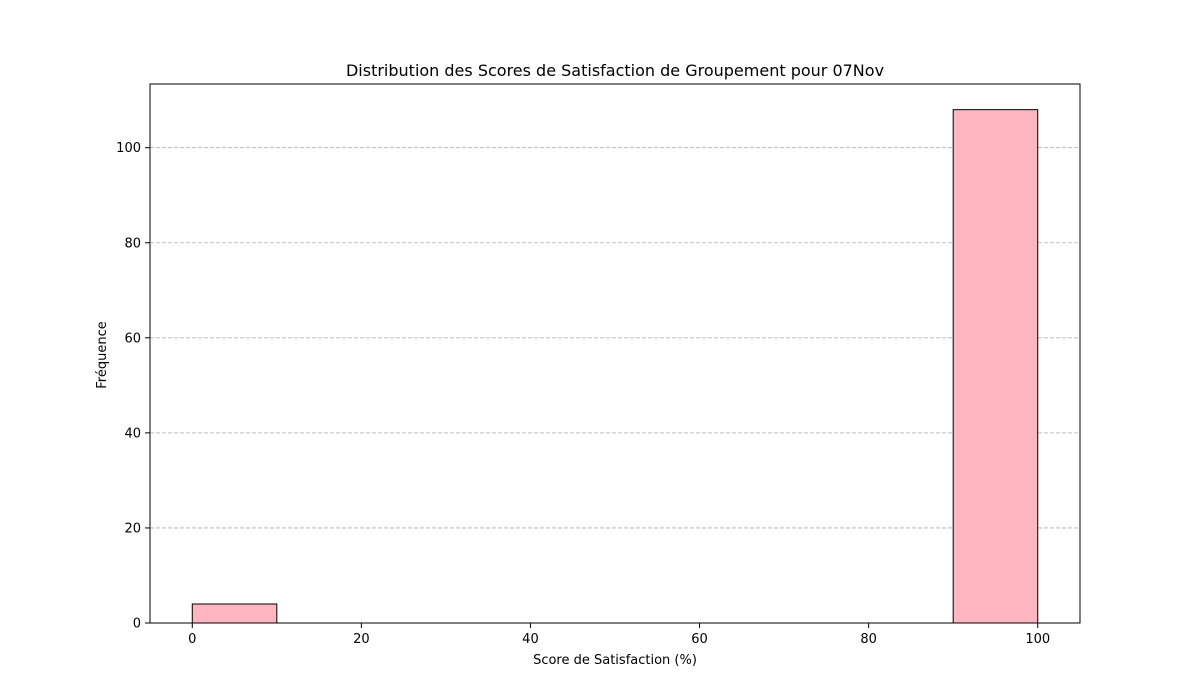  Describe the element at coordinates (102, 354) in the screenshot. I see `y-axis-label: Fréquence` at that location.